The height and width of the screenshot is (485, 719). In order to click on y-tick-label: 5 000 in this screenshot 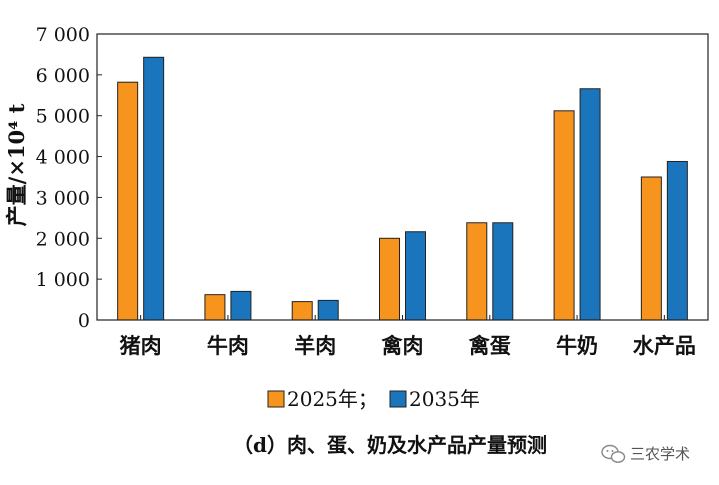, I will do `click(63, 117)`.